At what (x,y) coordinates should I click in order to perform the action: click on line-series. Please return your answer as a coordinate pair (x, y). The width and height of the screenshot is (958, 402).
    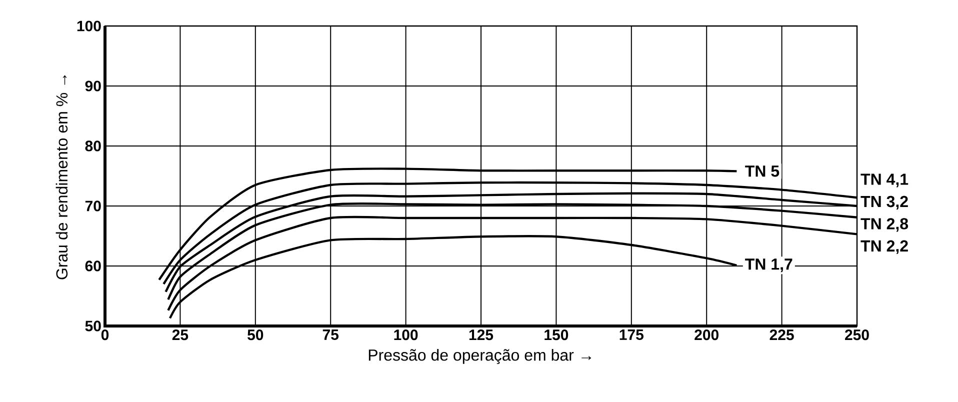
    Looking at the image, I should click on (453, 277).